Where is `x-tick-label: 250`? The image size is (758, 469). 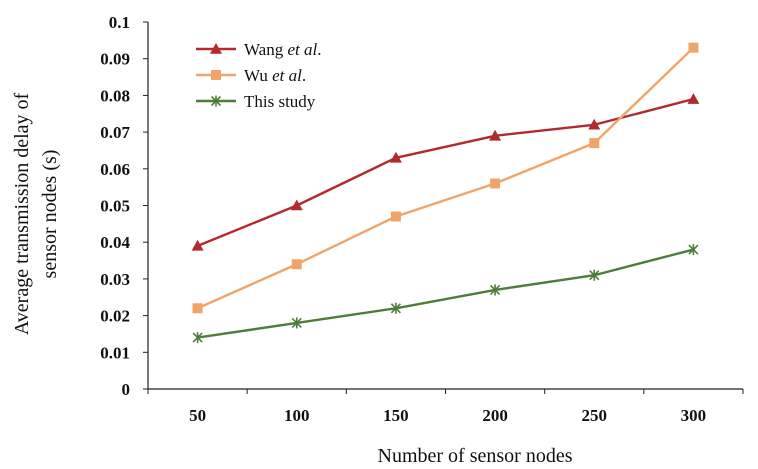 x-tick-label: 250 is located at coordinates (595, 415).